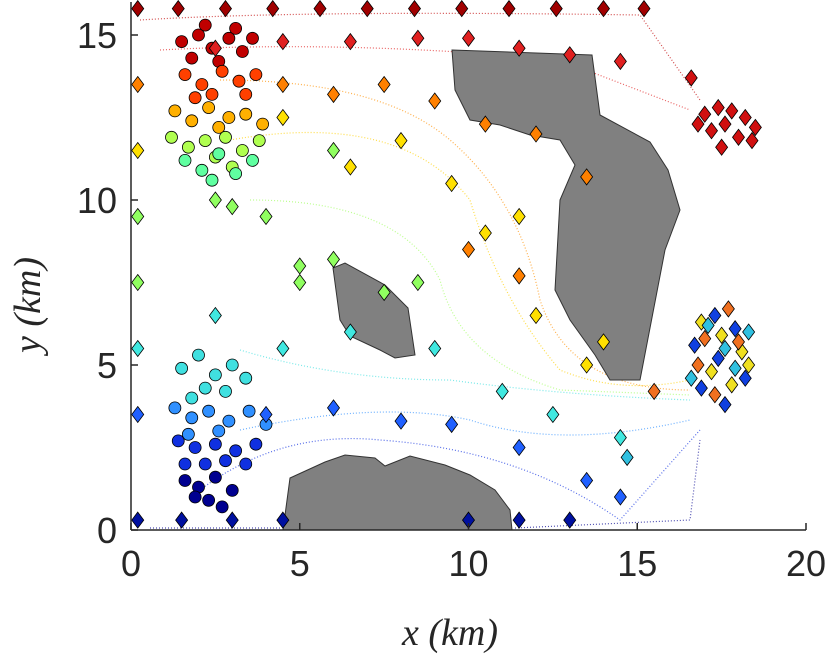  What do you see at coordinates (131, 563) in the screenshot?
I see `x-tick-label: 0` at bounding box center [131, 563].